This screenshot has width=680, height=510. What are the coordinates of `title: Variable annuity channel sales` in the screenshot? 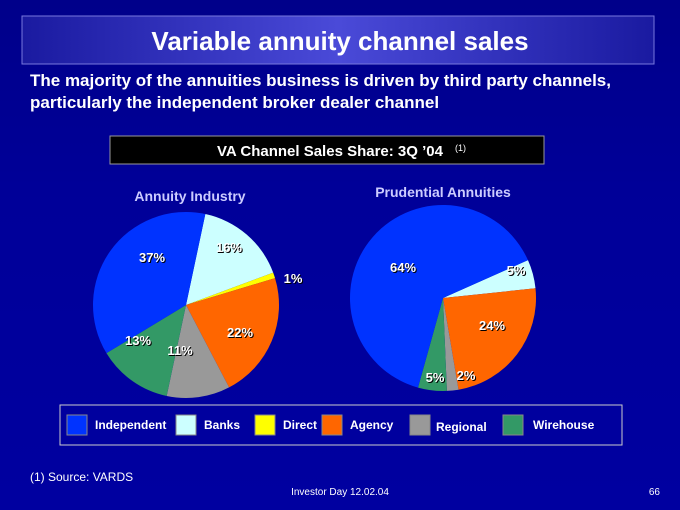 It's located at (339, 41).